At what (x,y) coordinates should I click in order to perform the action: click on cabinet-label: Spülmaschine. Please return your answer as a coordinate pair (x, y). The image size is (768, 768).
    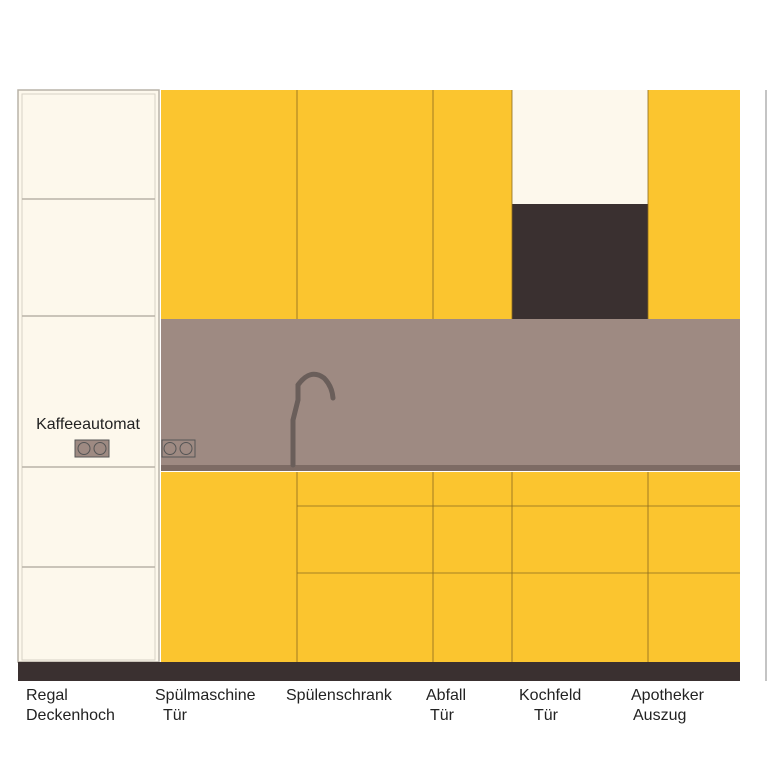
    Looking at the image, I should click on (205, 695).